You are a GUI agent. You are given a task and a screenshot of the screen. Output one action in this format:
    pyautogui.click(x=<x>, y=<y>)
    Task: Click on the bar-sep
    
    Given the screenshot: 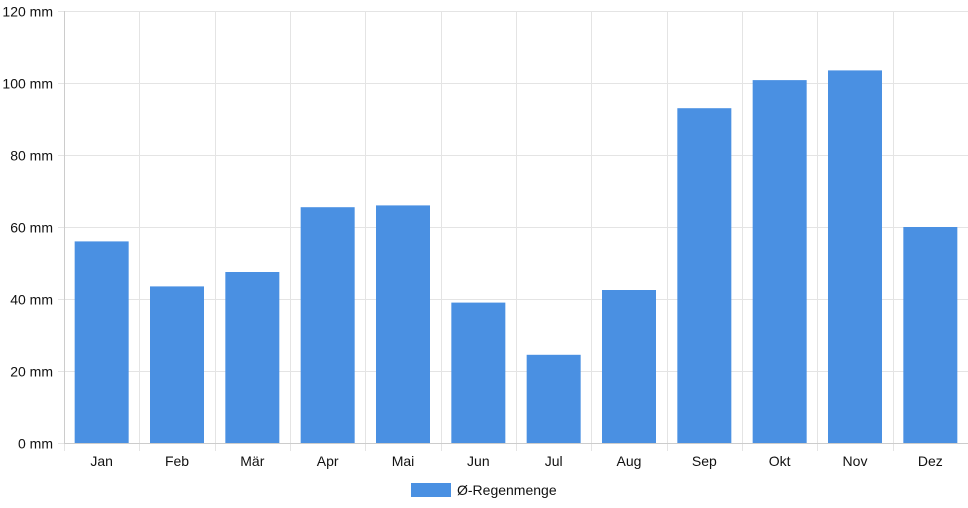 What is the action you would take?
    pyautogui.click(x=704, y=275)
    